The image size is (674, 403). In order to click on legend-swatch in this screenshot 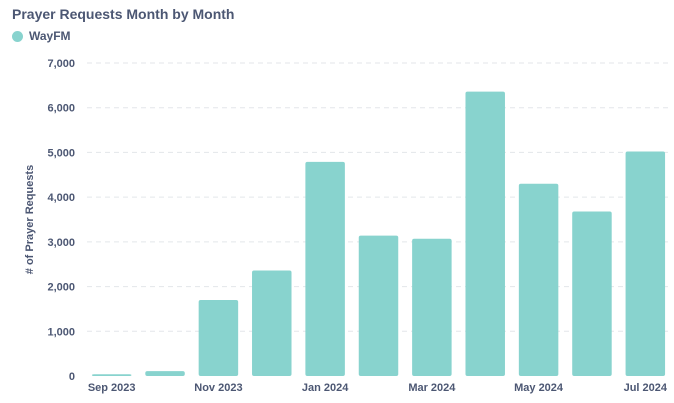, I will do `click(17, 36)`.